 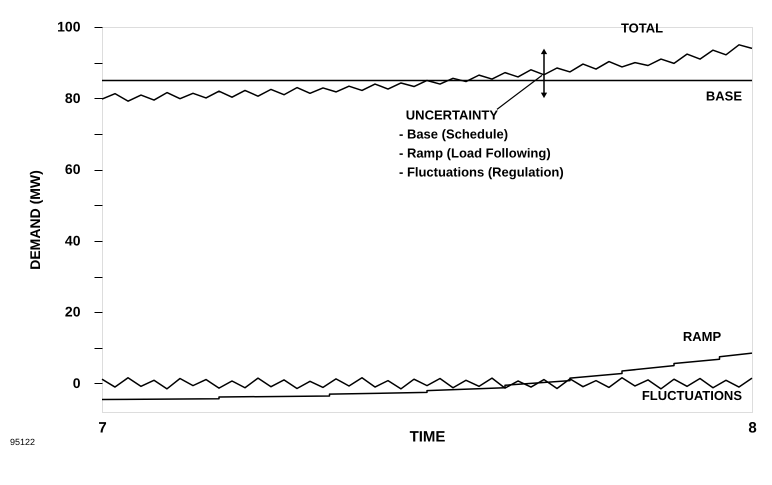 What do you see at coordinates (72, 312) in the screenshot?
I see `y-tick-label: 20` at bounding box center [72, 312].